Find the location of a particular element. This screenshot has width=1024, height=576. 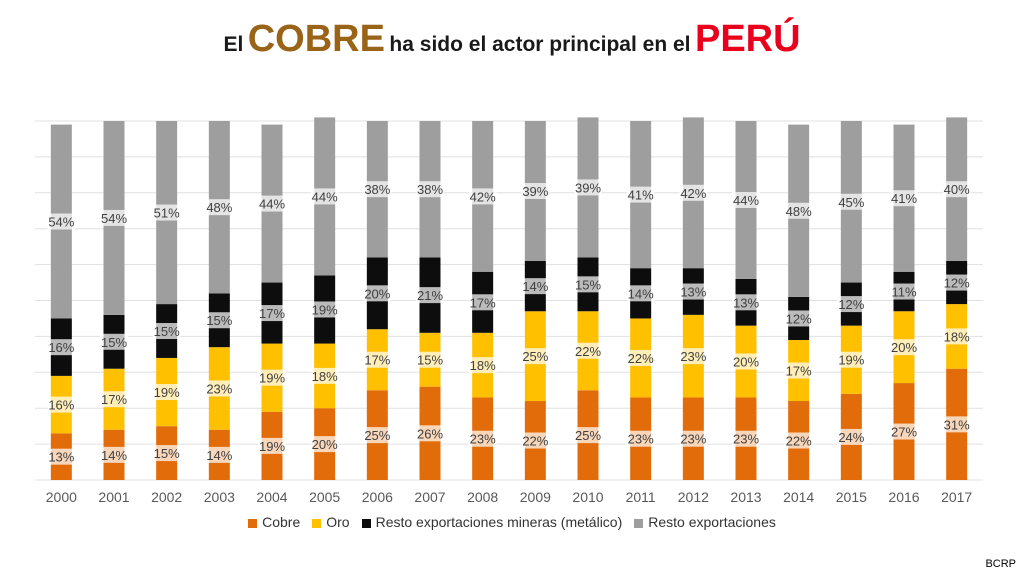

x-tick-label: 2016 is located at coordinates (903, 497).